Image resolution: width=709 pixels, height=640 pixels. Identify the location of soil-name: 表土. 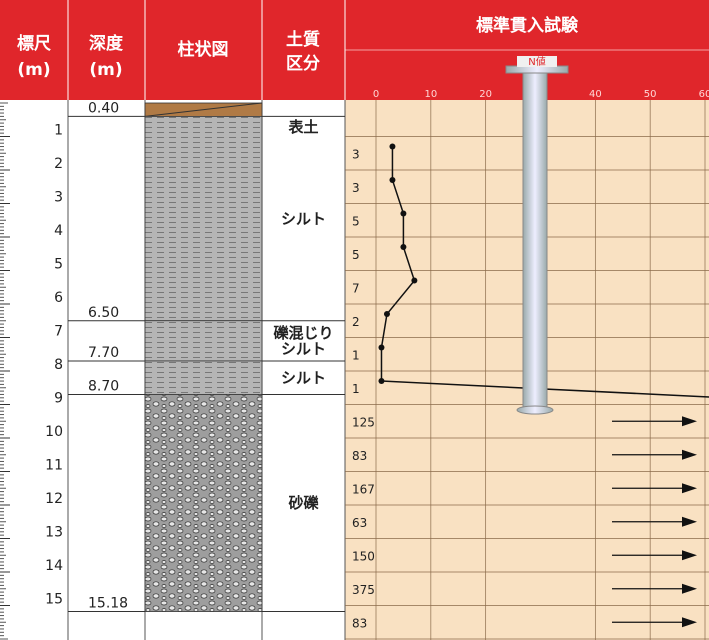
(303, 127).